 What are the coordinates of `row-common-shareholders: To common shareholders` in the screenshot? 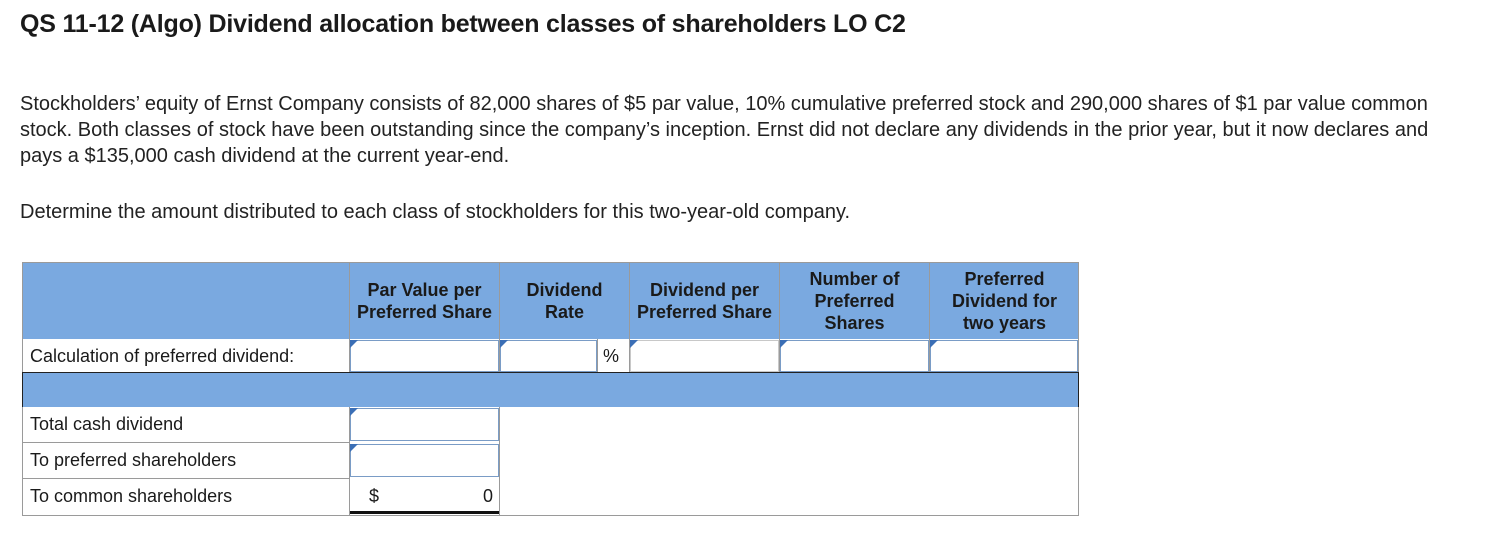 It's located at (186, 496).